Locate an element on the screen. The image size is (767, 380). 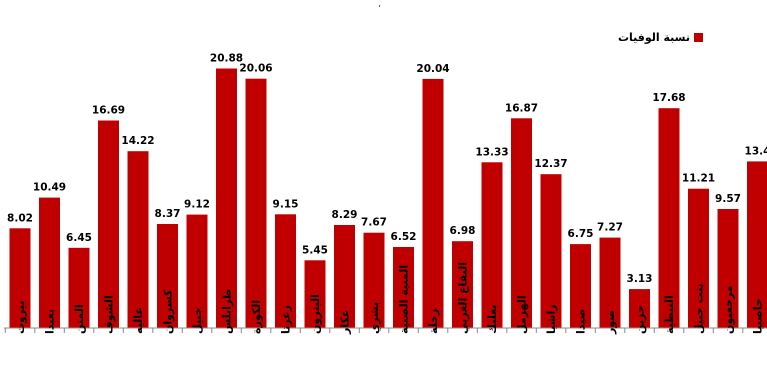
x-axis is located at coordinates (385, 330).